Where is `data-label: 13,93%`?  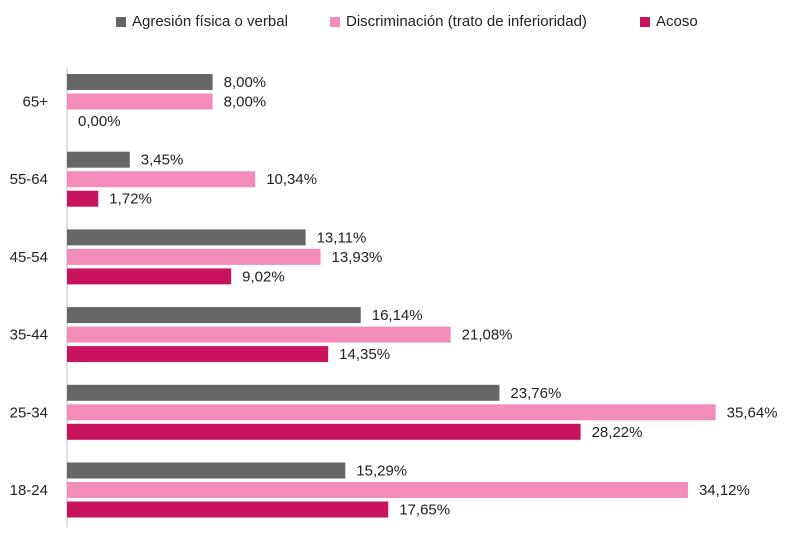
data-label: 13,93% is located at coordinates (357, 257).